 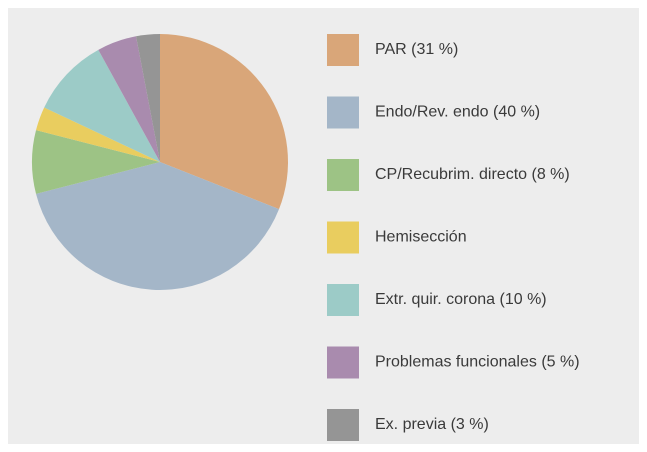 What do you see at coordinates (461, 299) in the screenshot?
I see `legend-label: Extr. quir. corona (10 %)` at bounding box center [461, 299].